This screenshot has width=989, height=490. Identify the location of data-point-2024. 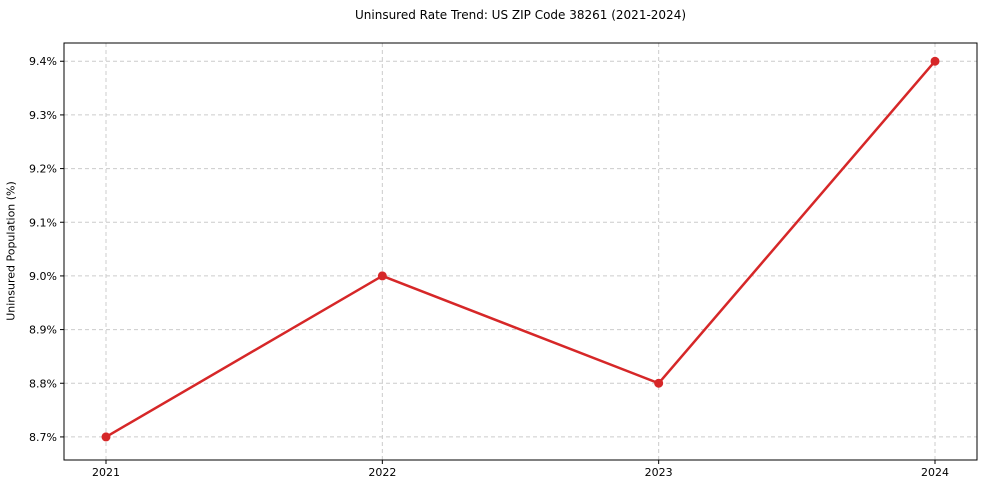
(935, 61).